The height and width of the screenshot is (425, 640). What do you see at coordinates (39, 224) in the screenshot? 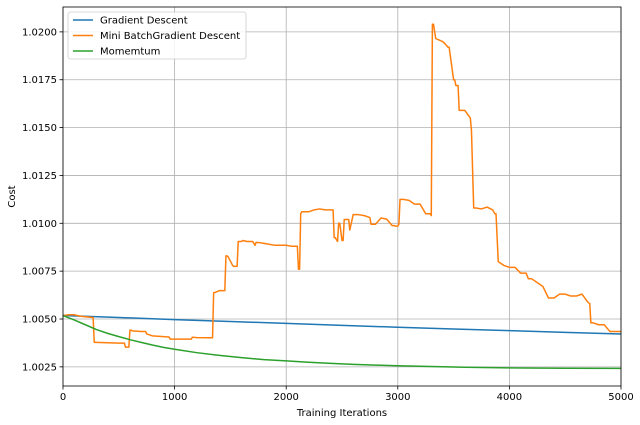
I see `y-tick-label: 1.0100` at bounding box center [39, 224].